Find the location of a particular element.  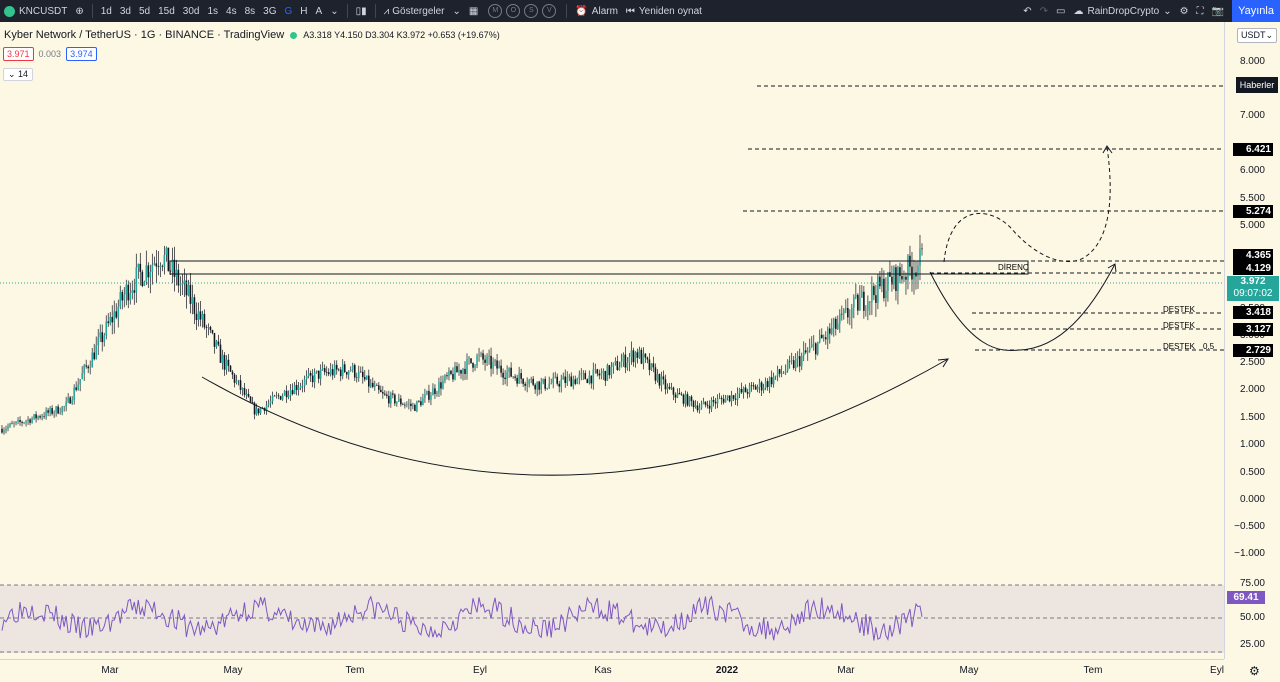

handle-projection-path is located at coordinates (1022, 307).